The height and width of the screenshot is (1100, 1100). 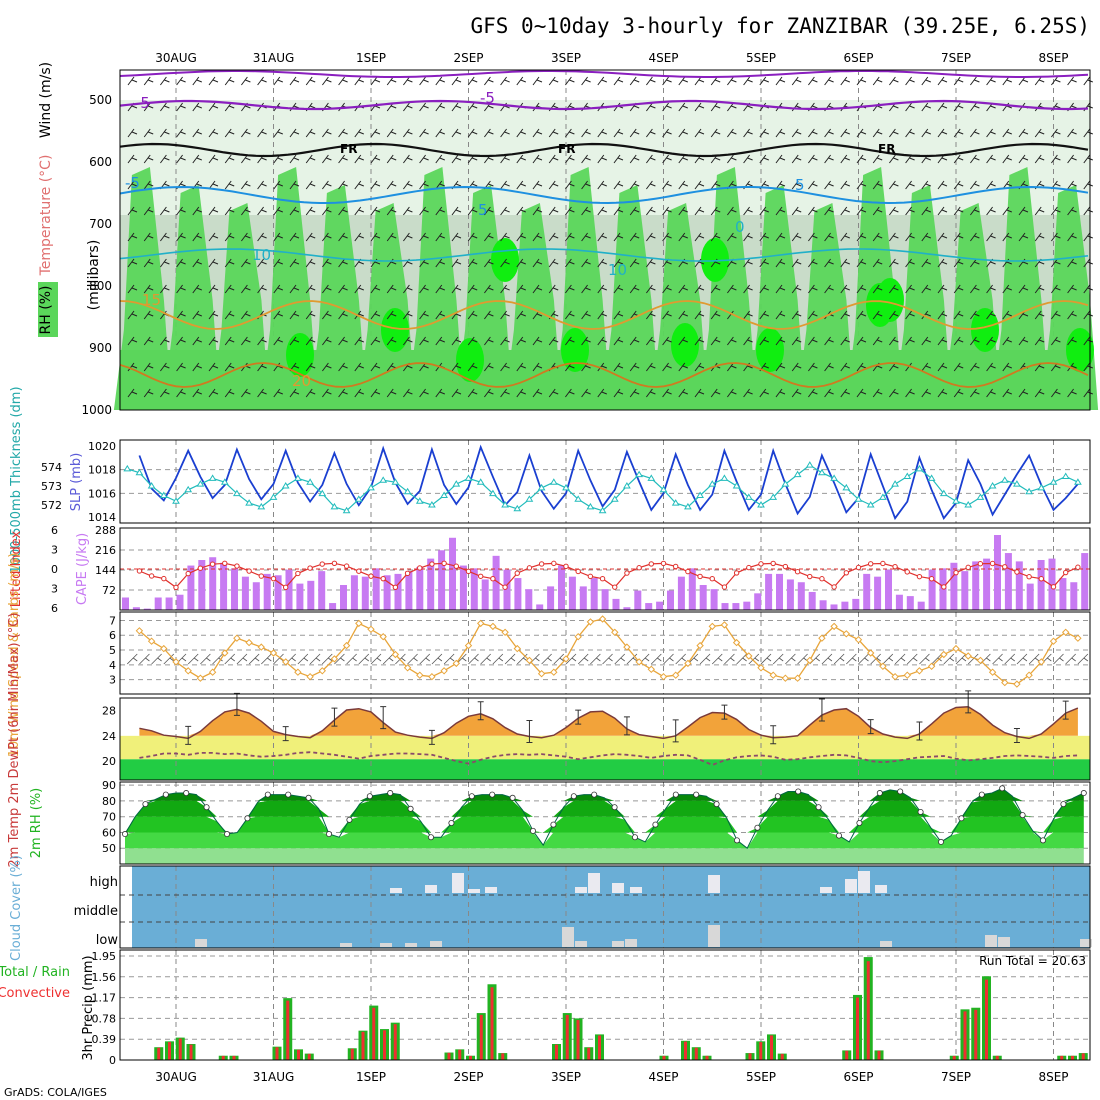 What do you see at coordinates (605, 769) in the screenshot?
I see `temp-band-cool` at bounding box center [605, 769].